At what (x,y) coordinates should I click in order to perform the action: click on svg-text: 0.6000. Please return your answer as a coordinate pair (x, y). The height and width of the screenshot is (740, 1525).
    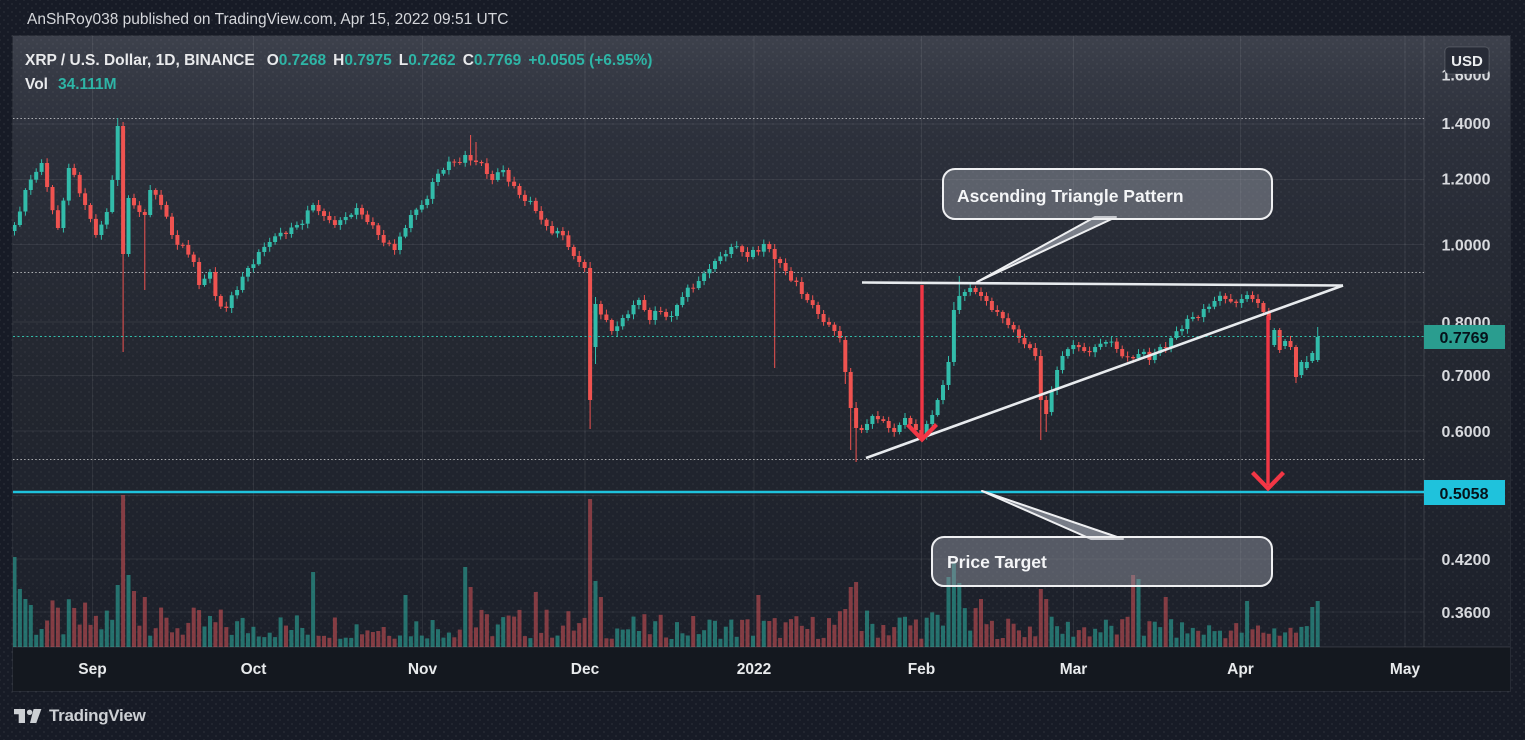
    Looking at the image, I should click on (1466, 432).